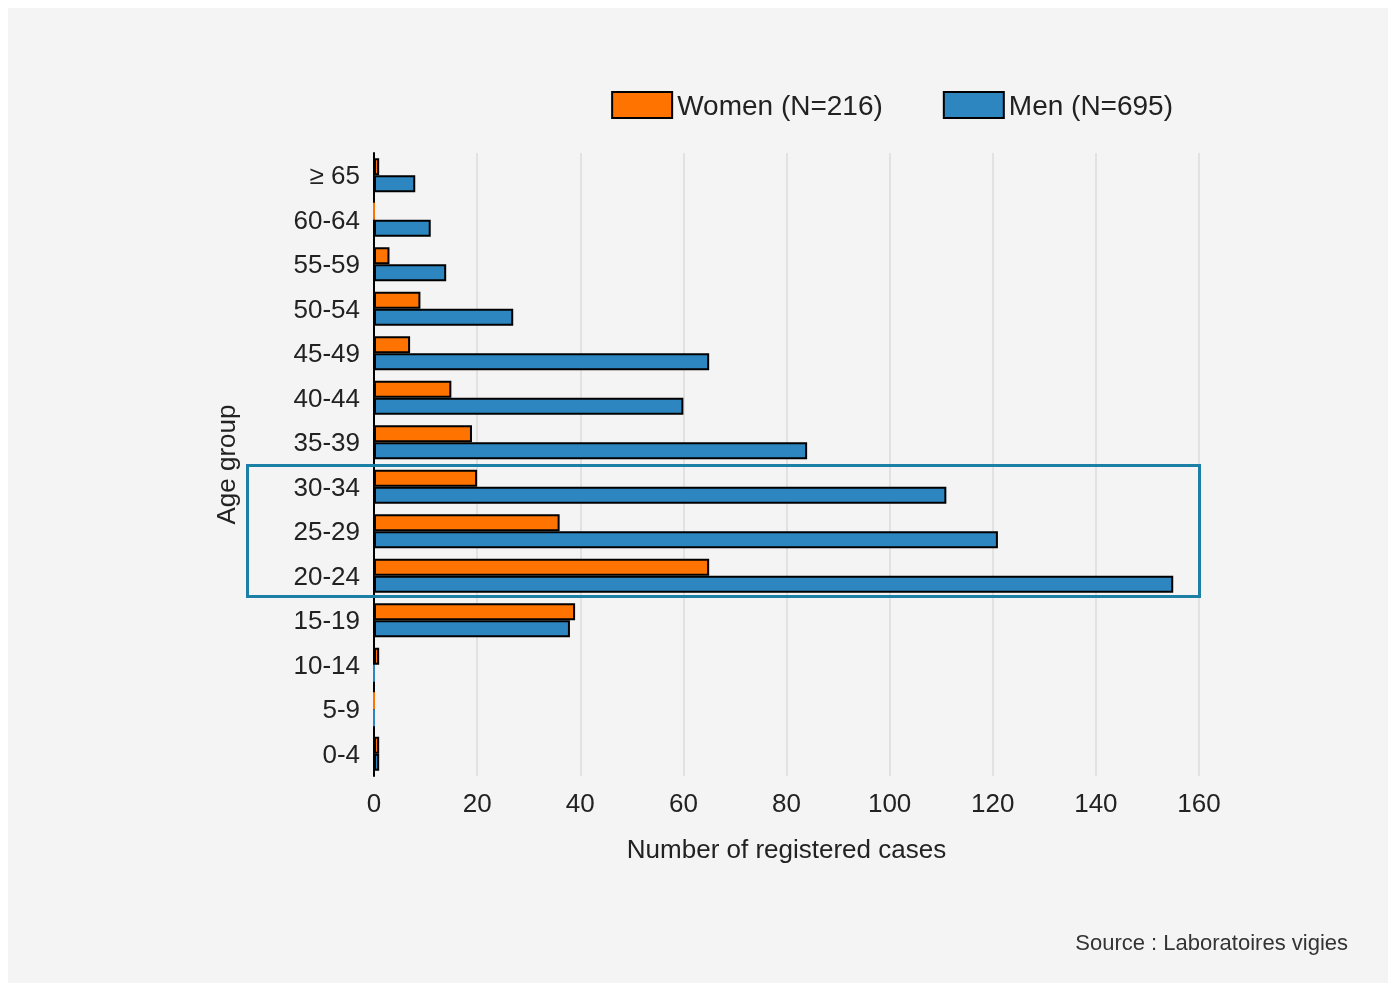  Describe the element at coordinates (326, 575) in the screenshot. I see `y-tick-label: 20-24` at that location.